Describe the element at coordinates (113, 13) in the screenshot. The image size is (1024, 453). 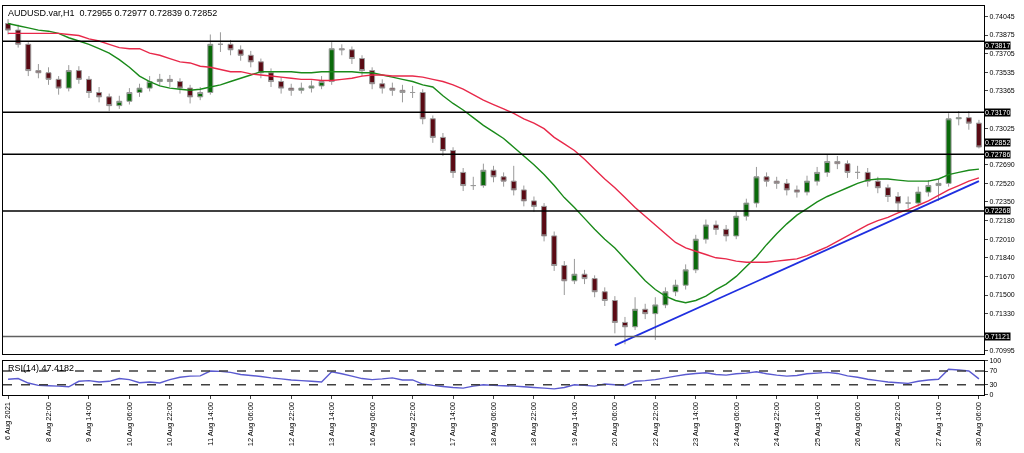
I see `chart-title: AUDUSD.var,H1 0.72955 0.72977 0.72839 0.72852` at that location.